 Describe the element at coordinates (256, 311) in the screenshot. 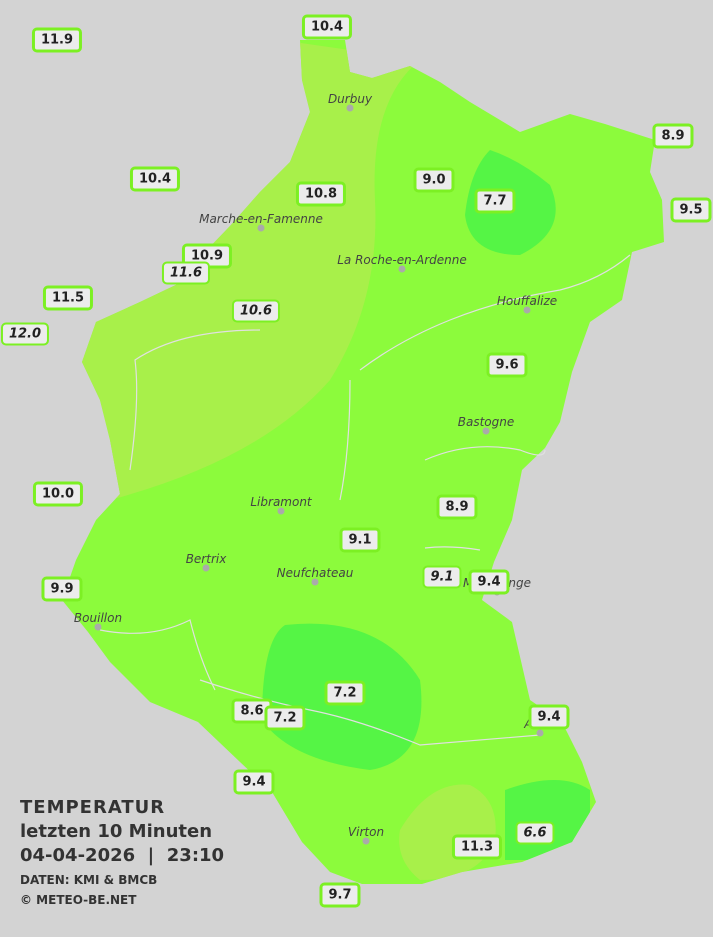

I see `temperature-reading: 10.6` at that location.